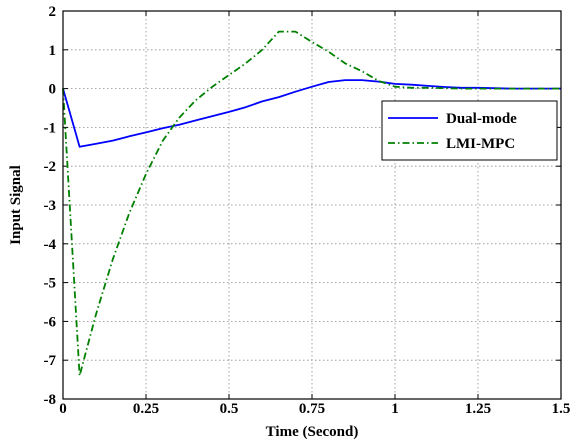 This screenshot has height=441, width=580. What do you see at coordinates (312, 432) in the screenshot?
I see `x-axis-label: Time (Second)` at bounding box center [312, 432].